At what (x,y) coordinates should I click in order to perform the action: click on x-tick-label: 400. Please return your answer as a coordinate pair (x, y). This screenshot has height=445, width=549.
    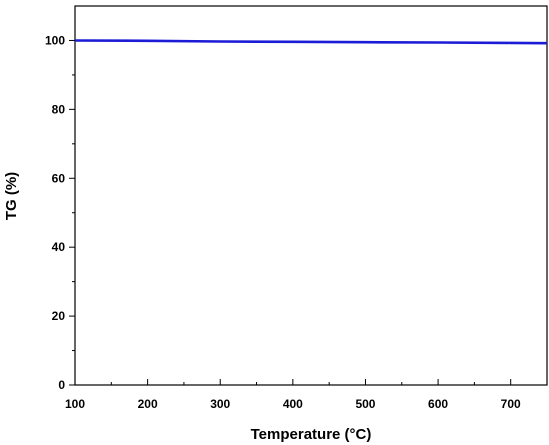
    Looking at the image, I should click on (293, 404).